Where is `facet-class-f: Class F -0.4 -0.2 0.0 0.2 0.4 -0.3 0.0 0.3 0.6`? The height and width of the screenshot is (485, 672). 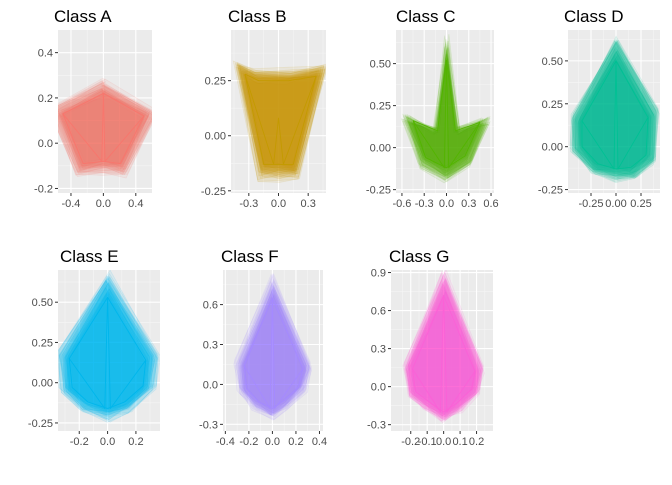
facet-class-f: Class F -0.4 -0.2 0.0 0.2 0.4 -0.3 0.0 0.3 0.6 is located at coordinates (263, 347).